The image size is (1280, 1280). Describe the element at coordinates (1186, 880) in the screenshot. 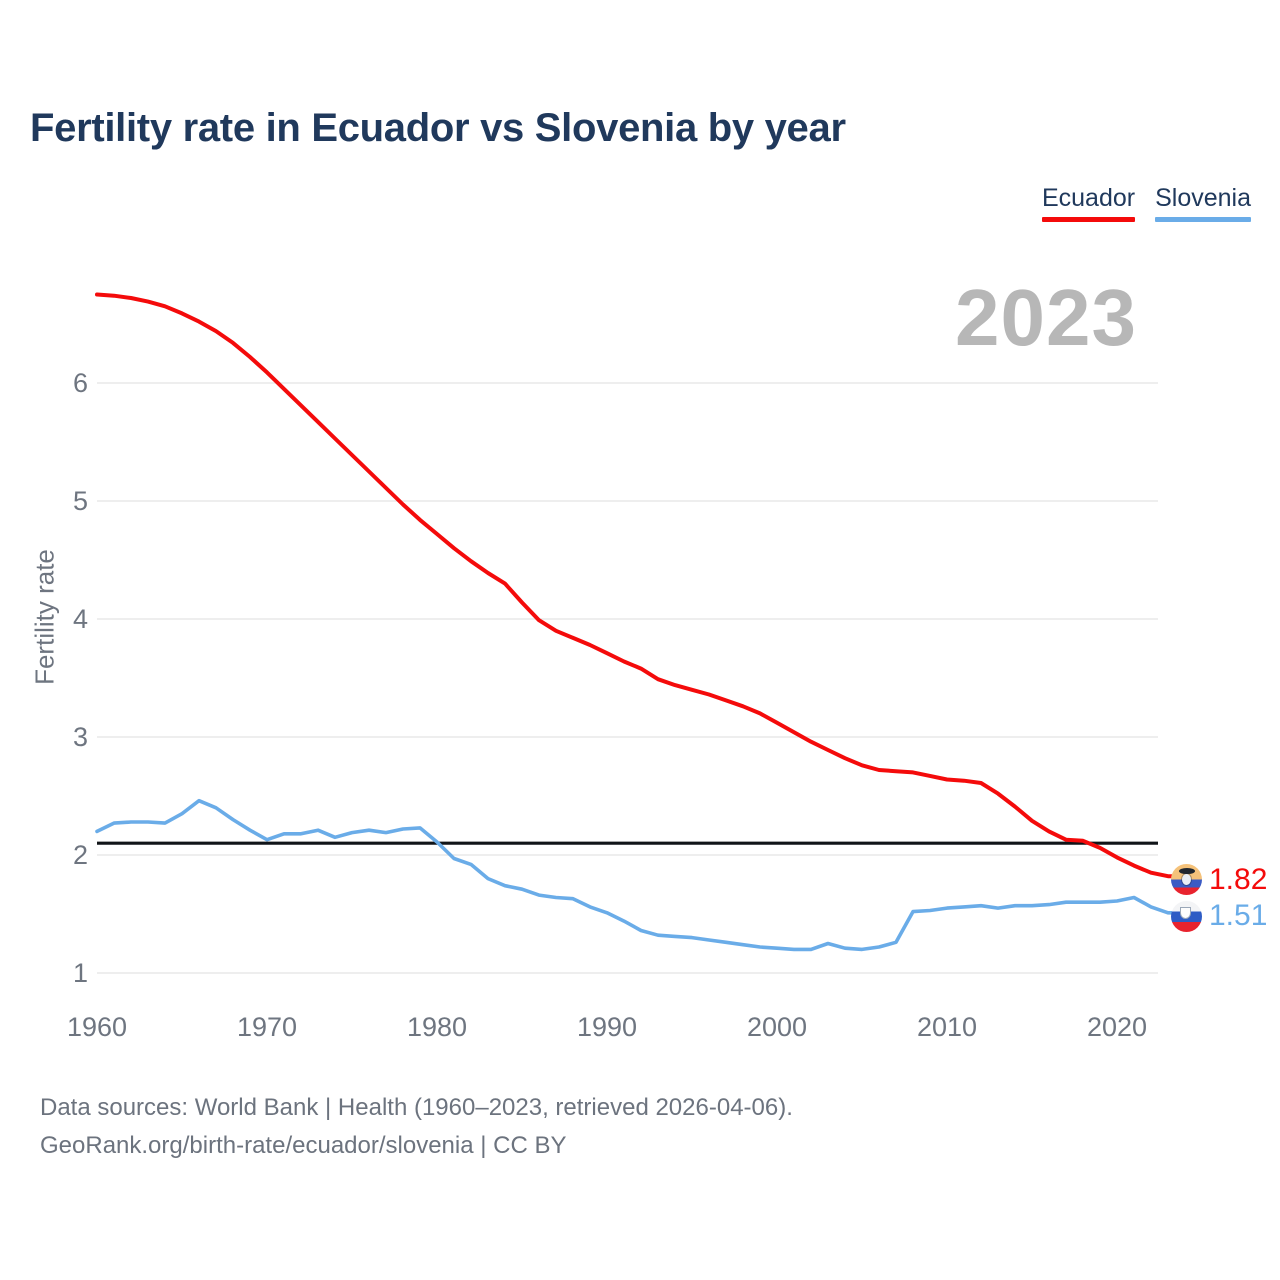

I see `ecuador-flag-icon` at that location.